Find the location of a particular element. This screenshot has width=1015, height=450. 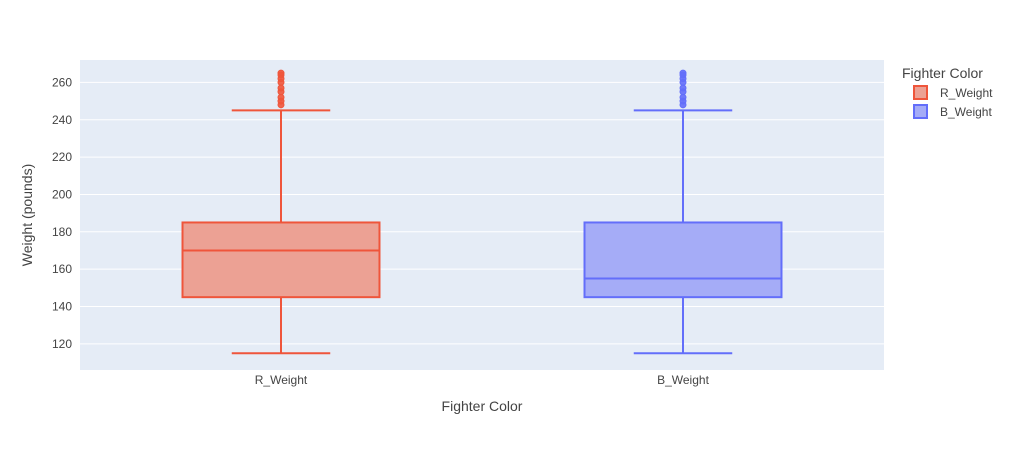

y-tick-label: 200 is located at coordinates (62, 194).